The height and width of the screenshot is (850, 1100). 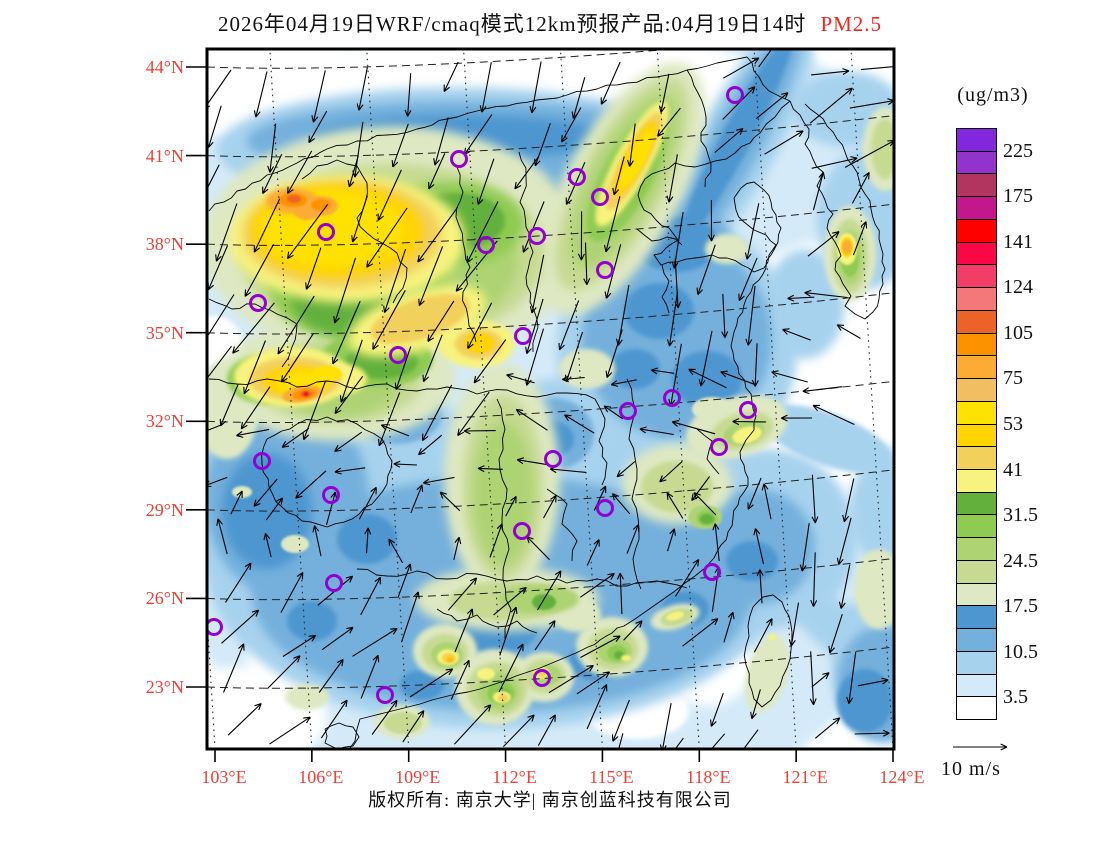 I want to click on lat-label-44°N: 44°N, so click(x=164, y=67).